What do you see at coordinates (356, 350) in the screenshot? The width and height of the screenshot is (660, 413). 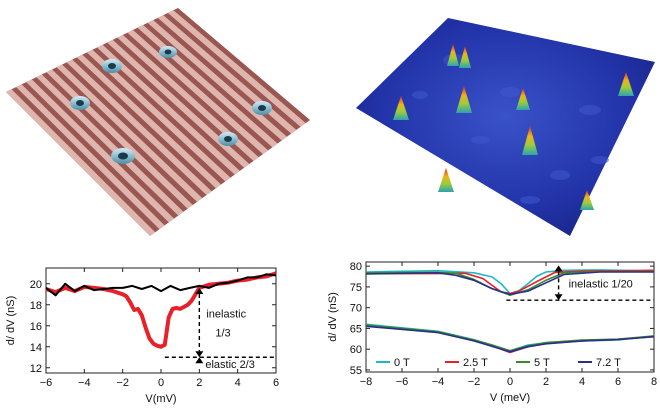 I see `y-tick-label: 60` at bounding box center [356, 350].